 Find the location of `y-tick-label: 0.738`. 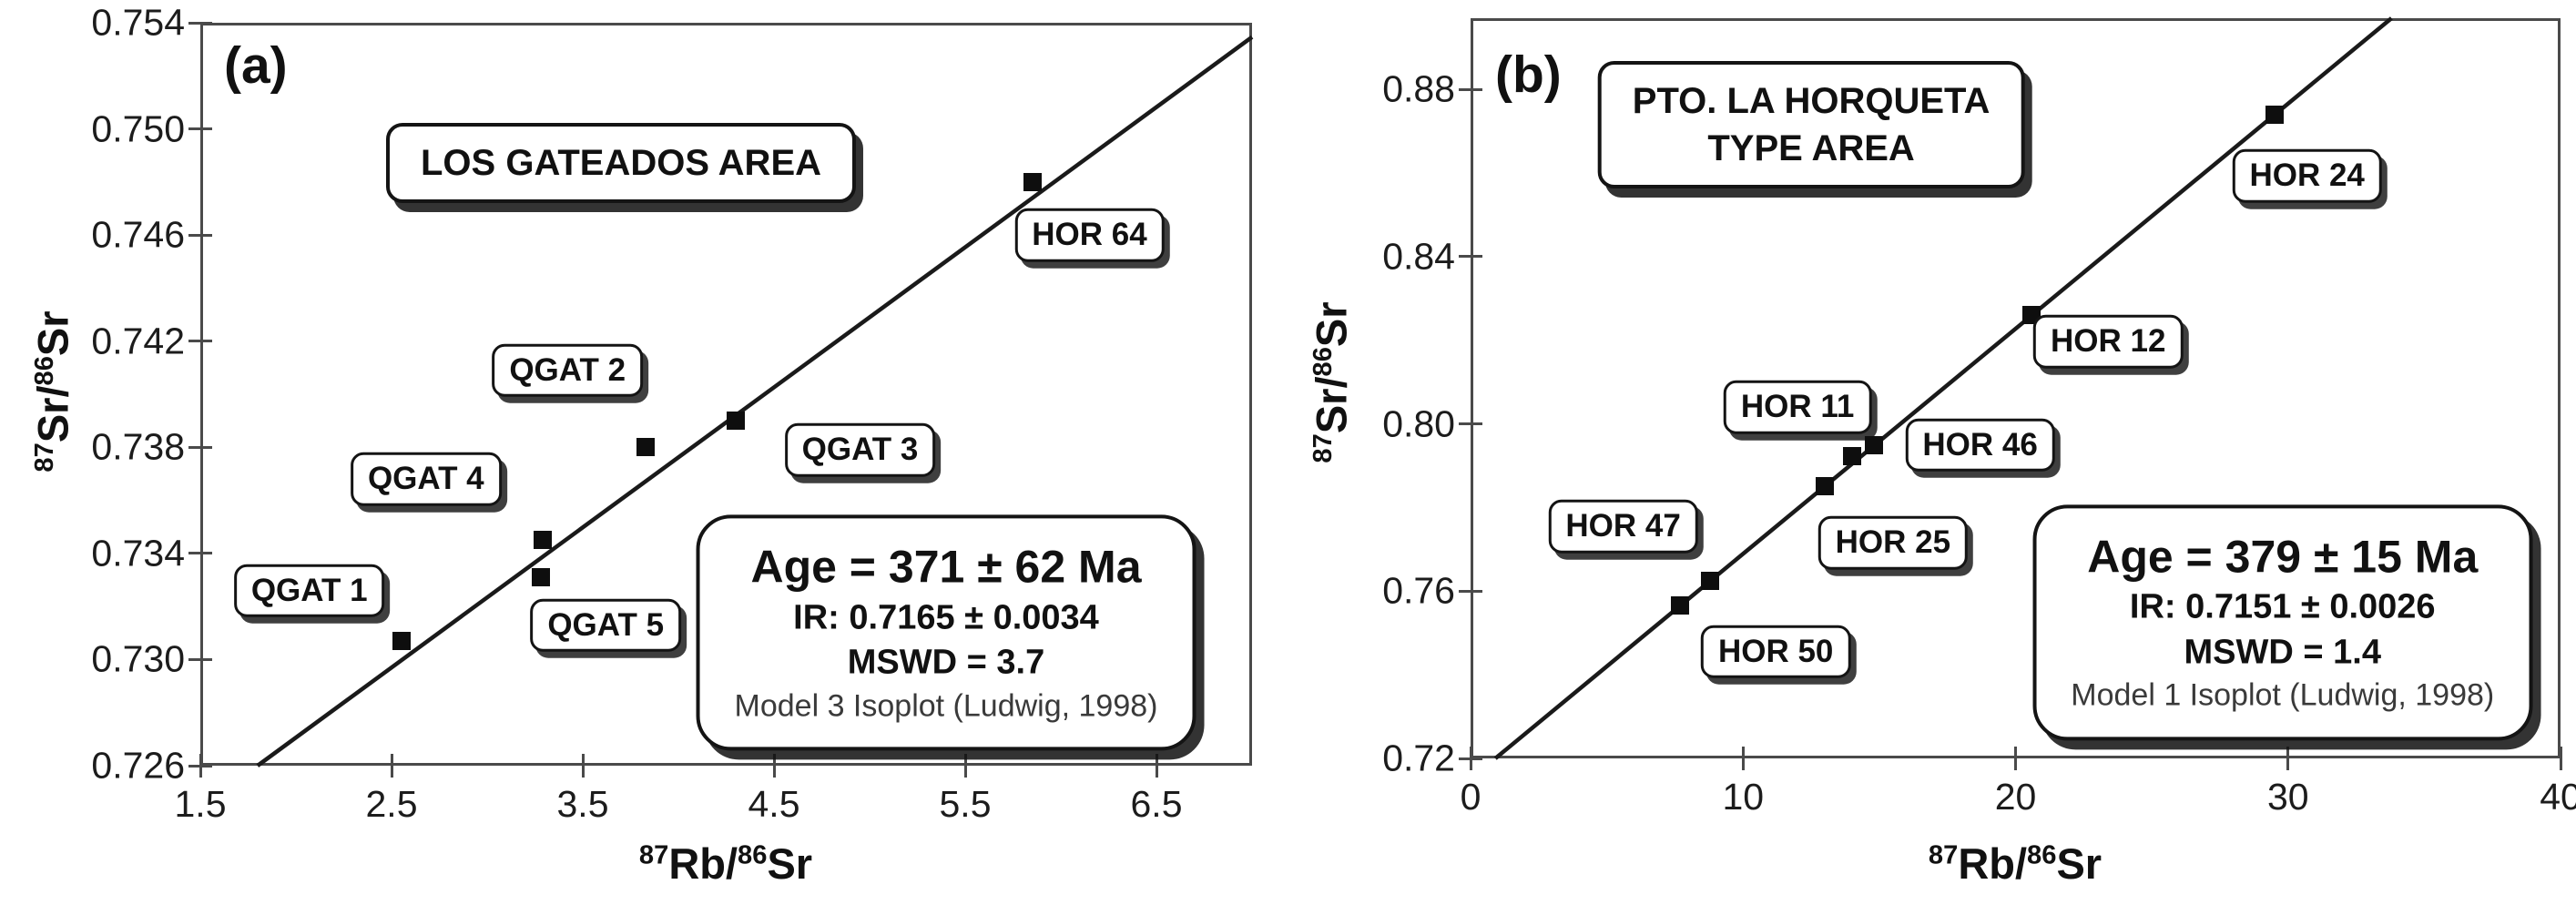

y-tick-label: 0.738 is located at coordinates (138, 447).